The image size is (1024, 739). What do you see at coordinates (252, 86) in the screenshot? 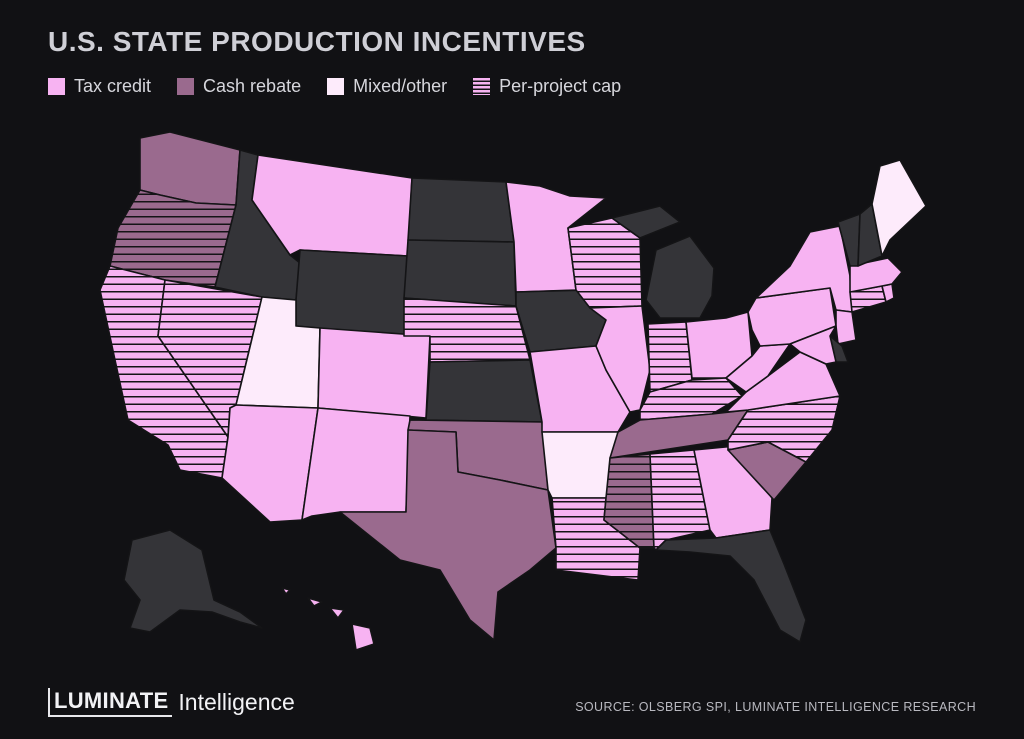
I see `legend-label-cash-rebate: Cash rebate` at bounding box center [252, 86].